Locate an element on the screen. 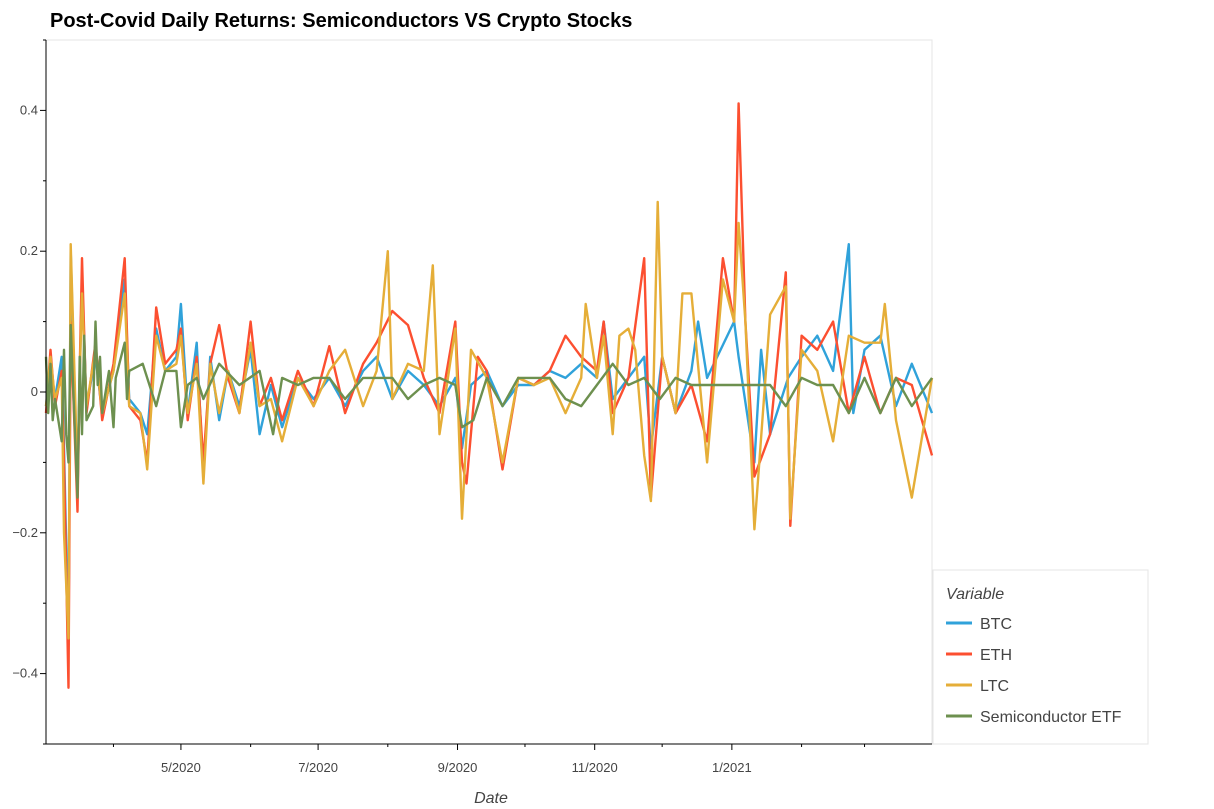 The image size is (1214, 809). y-tick-label: −0.4 is located at coordinates (25, 673).